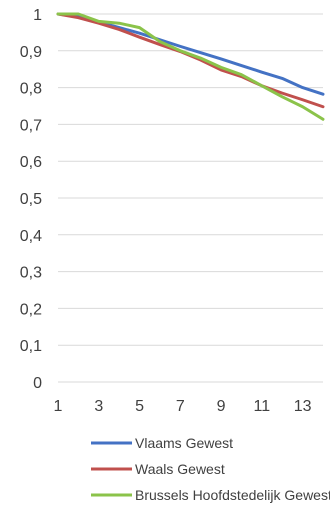 The width and height of the screenshot is (330, 506). Describe the element at coordinates (31, 309) in the screenshot. I see `y-tick-label: 0,2` at that location.